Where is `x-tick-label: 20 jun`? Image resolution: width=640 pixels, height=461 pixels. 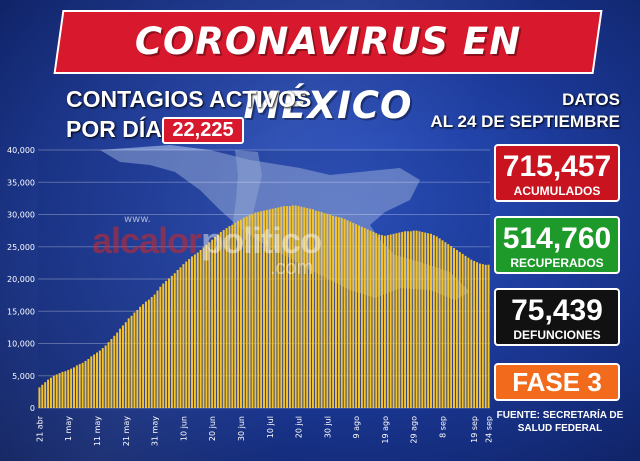 x-tick-label: 20 jun is located at coordinates (212, 428).